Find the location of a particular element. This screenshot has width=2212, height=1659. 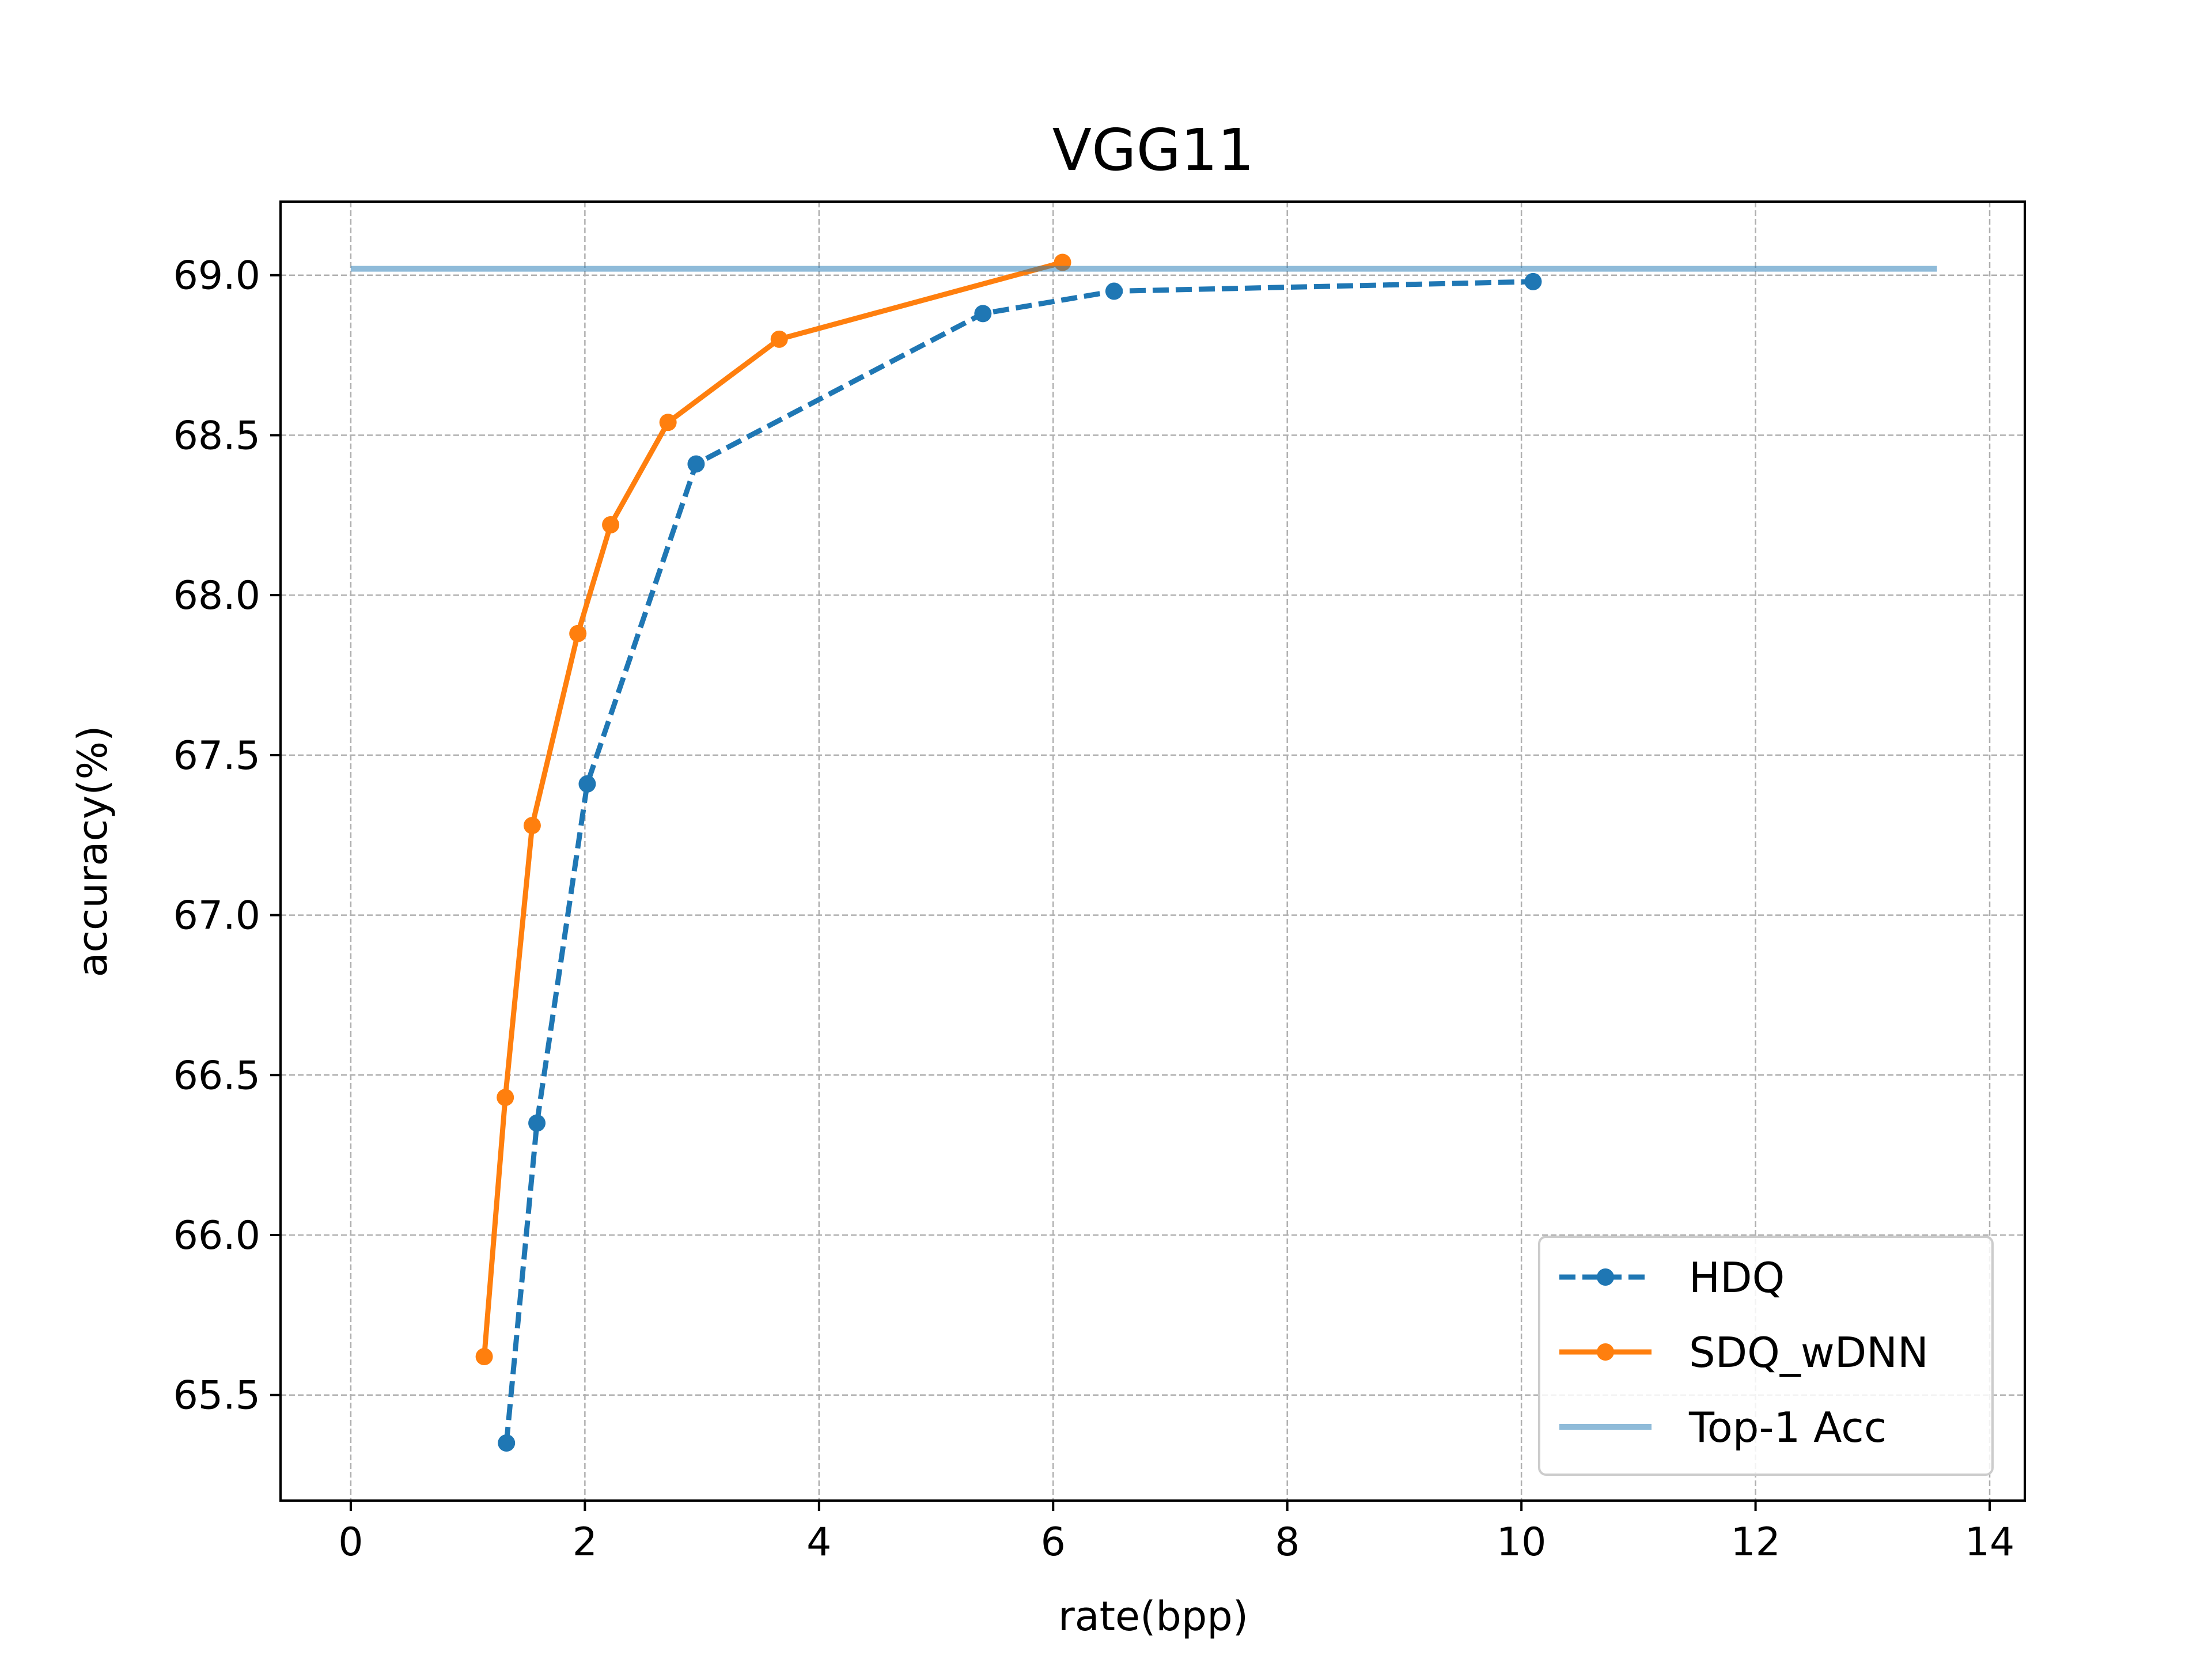

legend-marker-sdq-wdnn is located at coordinates (1605, 1352).